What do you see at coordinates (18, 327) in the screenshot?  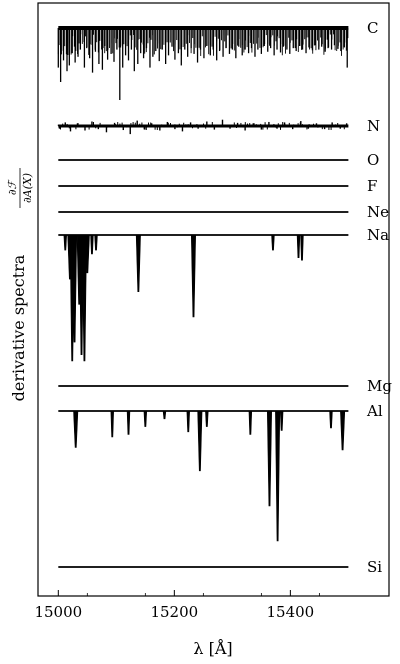 I see `y-axis-label-text: derivative spectra` at bounding box center [18, 327].